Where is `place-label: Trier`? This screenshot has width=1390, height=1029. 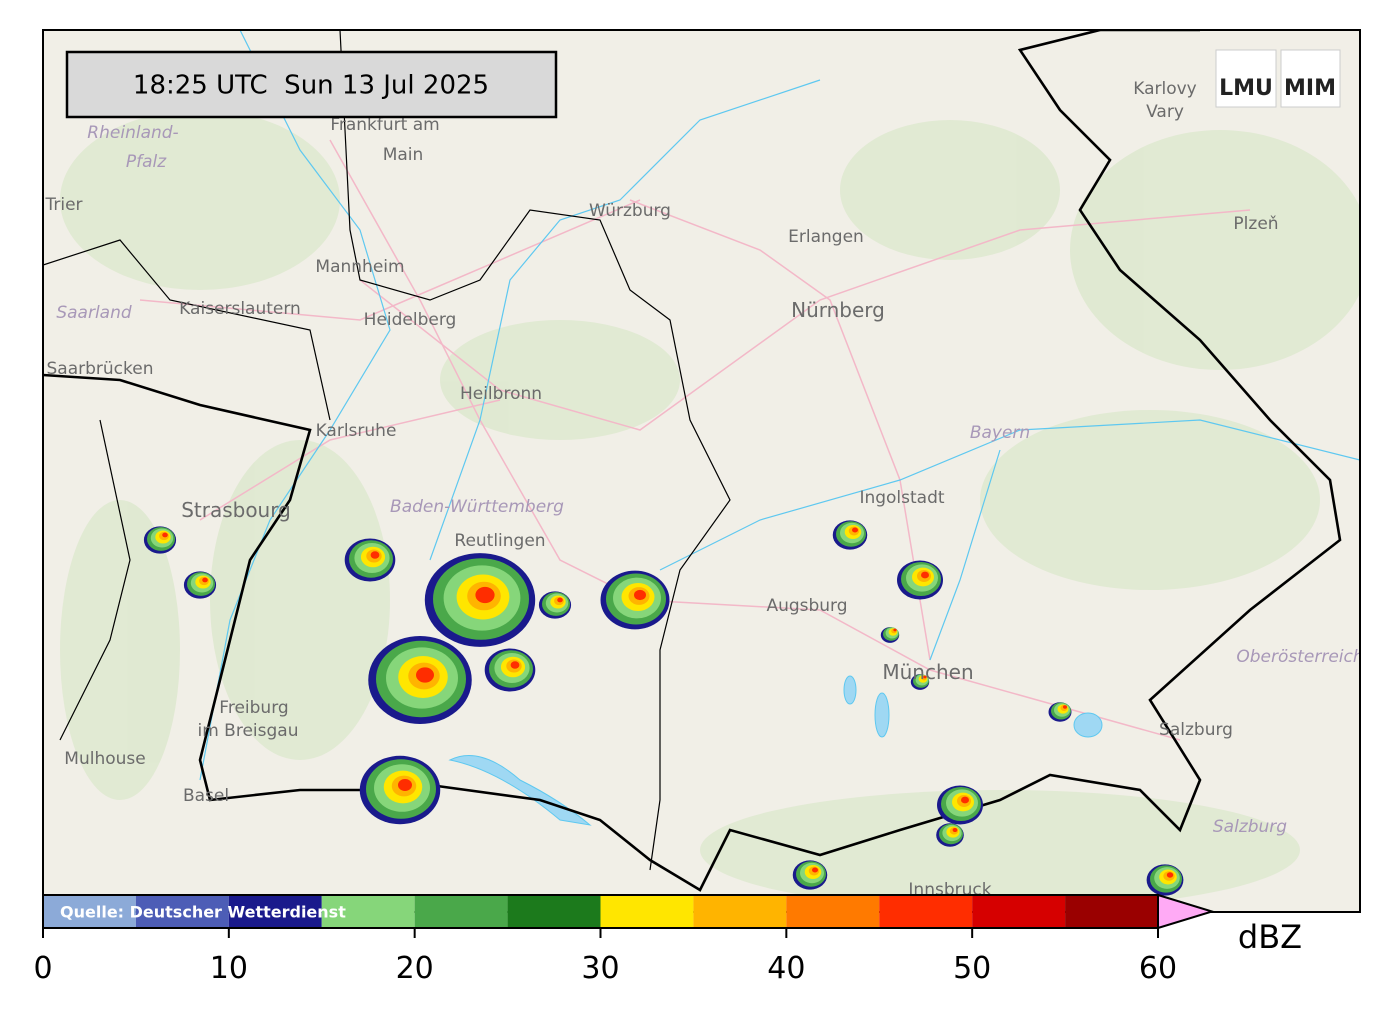
place-label: Trier is located at coordinates (63, 205).